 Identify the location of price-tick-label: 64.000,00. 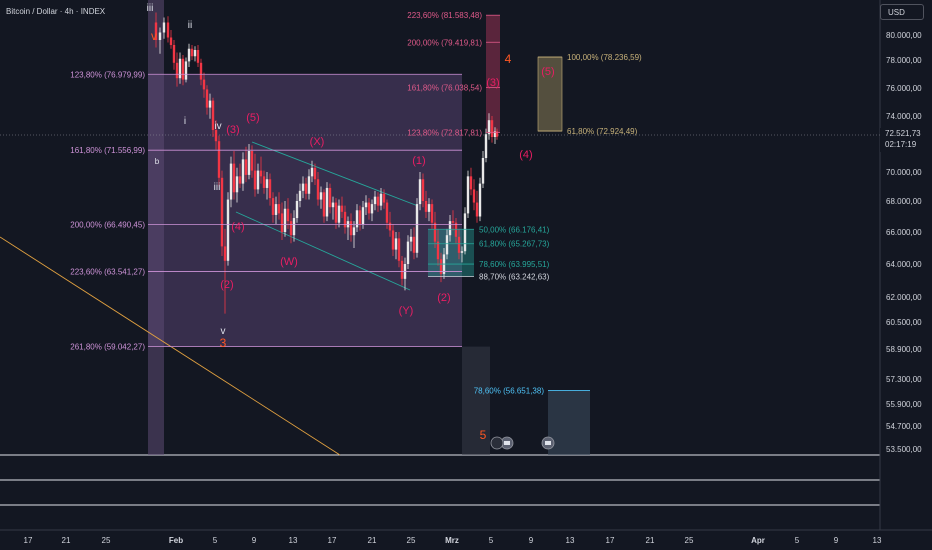
(904, 264).